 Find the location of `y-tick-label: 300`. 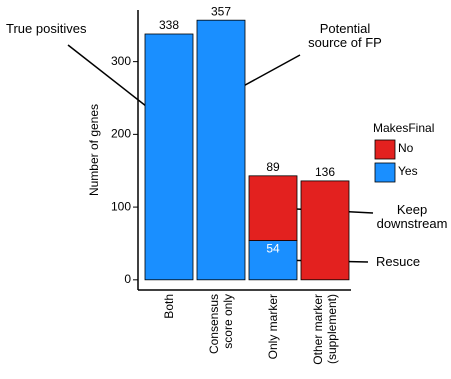

y-tick-label: 300 is located at coordinates (121, 61).